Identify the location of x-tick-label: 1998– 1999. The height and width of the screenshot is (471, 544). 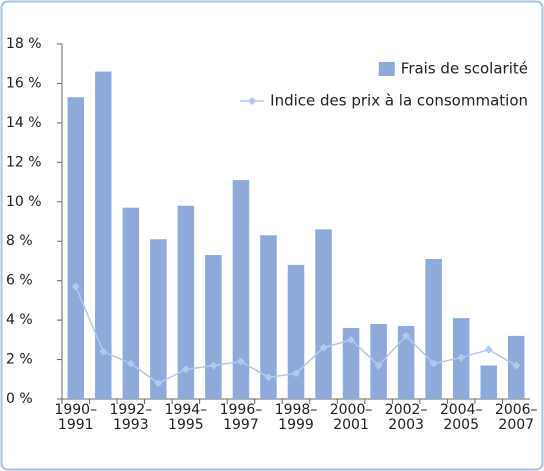
(296, 417).